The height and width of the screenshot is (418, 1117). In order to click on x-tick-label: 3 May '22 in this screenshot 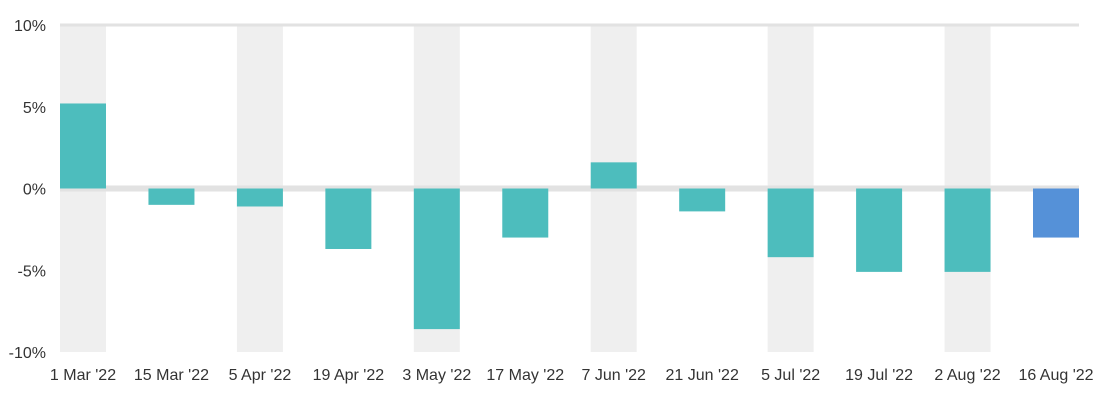, I will do `click(436, 375)`.